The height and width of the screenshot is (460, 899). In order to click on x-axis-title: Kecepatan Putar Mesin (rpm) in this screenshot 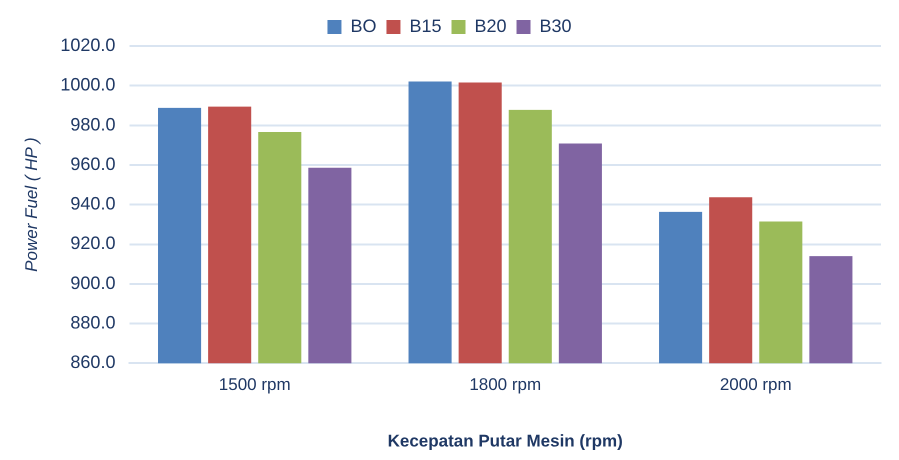, I will do `click(505, 440)`.